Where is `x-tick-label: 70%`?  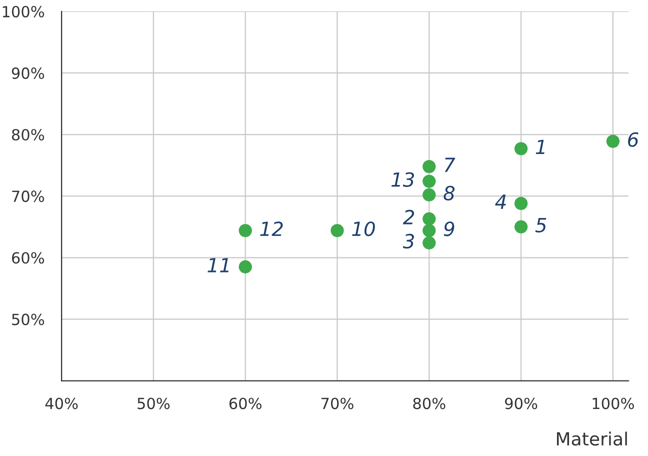
x-tick-label: 70% is located at coordinates (338, 404).